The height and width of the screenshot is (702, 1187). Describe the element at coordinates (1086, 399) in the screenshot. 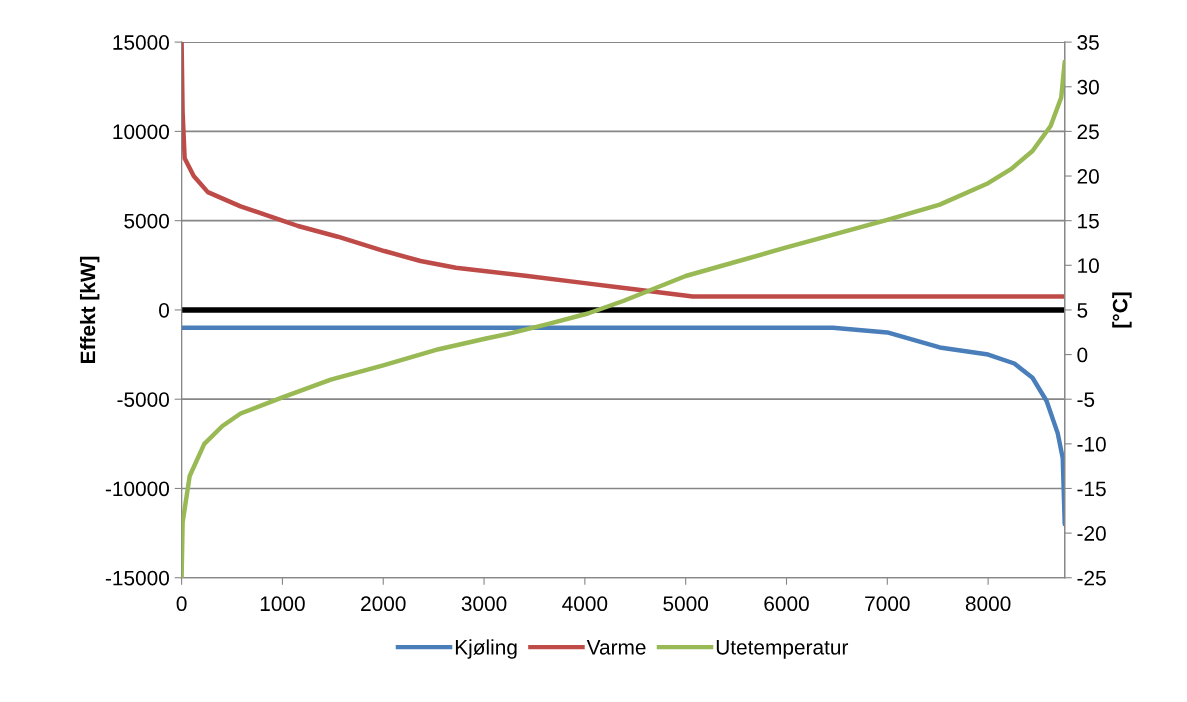

I see `y2-tick-label: -5` at that location.